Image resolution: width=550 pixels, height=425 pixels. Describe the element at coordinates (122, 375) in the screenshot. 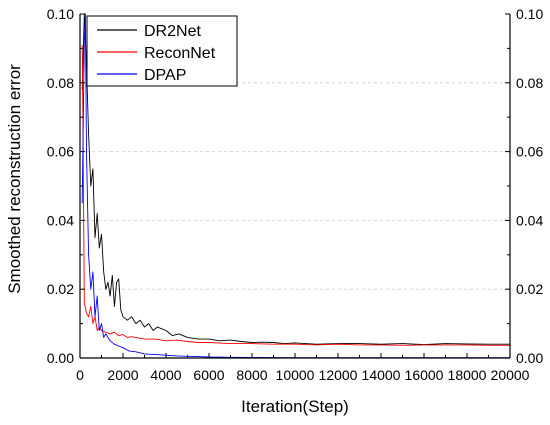

I see `x-tick-label: 2000` at that location.